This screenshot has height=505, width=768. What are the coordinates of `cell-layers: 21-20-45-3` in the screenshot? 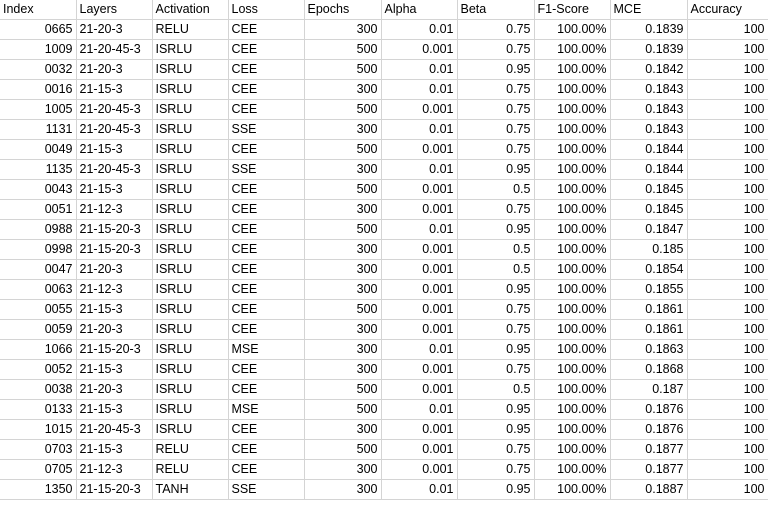 It's located at (114, 429).